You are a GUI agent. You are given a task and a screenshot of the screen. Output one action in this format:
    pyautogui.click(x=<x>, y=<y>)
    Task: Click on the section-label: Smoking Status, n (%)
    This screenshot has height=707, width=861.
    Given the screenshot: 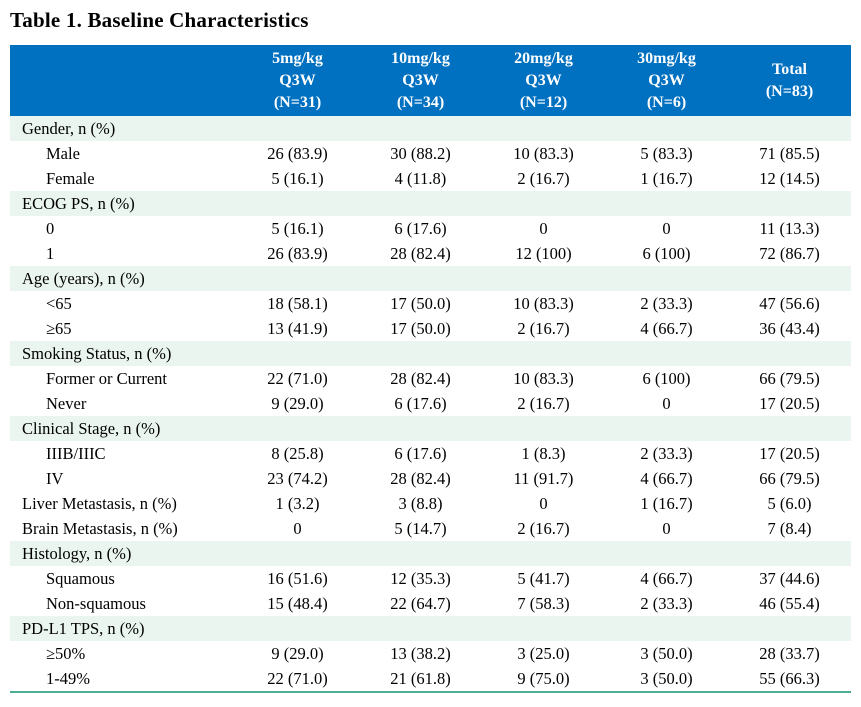 What is the action you would take?
    pyautogui.click(x=430, y=353)
    